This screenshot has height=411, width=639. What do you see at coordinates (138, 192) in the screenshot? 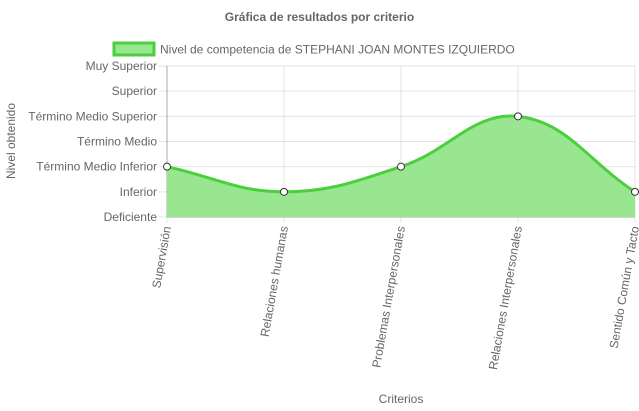
I see `y-tick-label: Inferior` at bounding box center [138, 192].